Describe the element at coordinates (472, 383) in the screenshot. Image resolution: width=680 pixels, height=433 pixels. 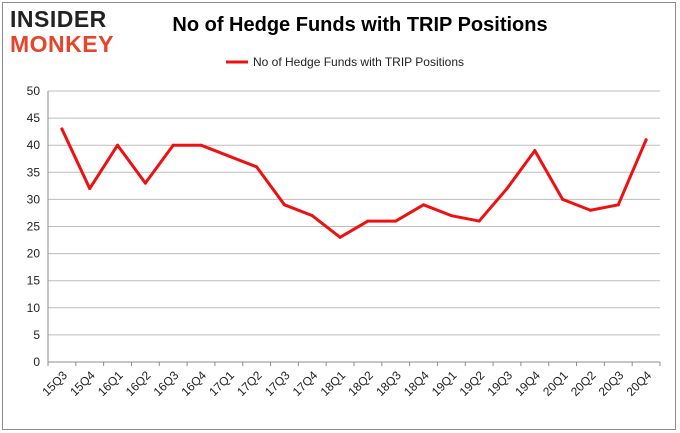
I see `x-tick-label: 19Q2` at that location.